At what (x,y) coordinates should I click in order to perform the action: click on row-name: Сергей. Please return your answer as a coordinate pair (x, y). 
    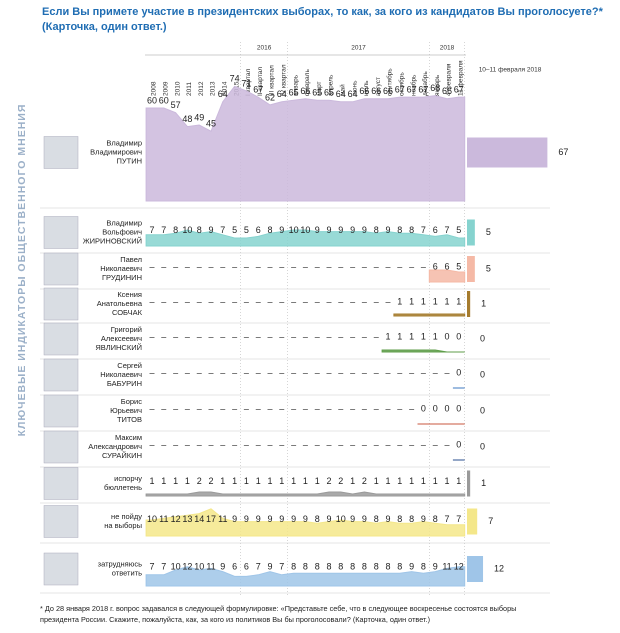
    Looking at the image, I should click on (129, 365).